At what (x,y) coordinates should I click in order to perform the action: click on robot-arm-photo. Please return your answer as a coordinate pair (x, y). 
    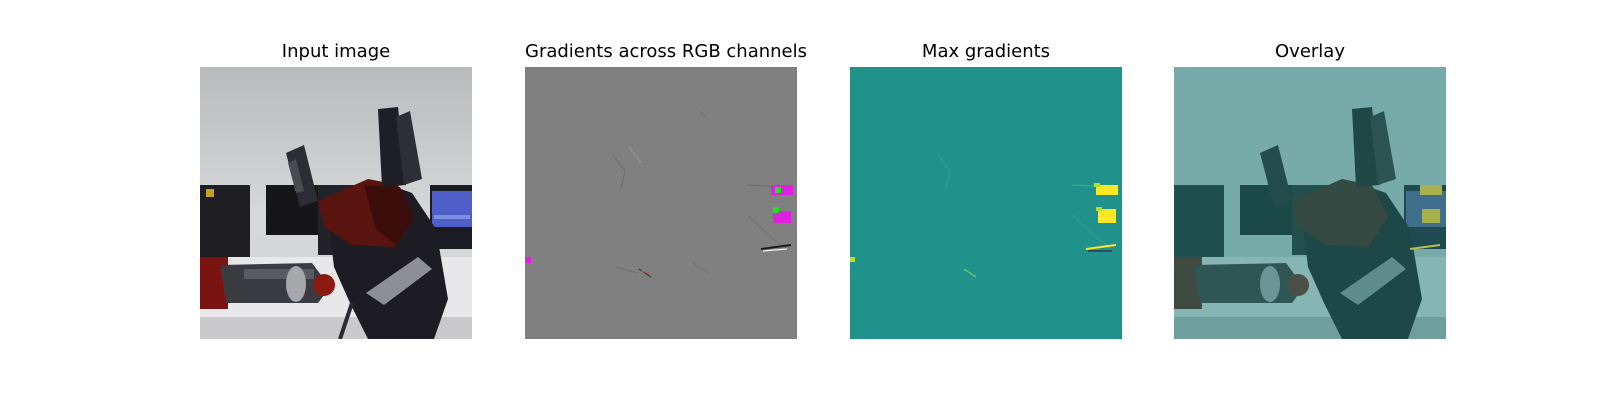
    Looking at the image, I should click on (336, 203).